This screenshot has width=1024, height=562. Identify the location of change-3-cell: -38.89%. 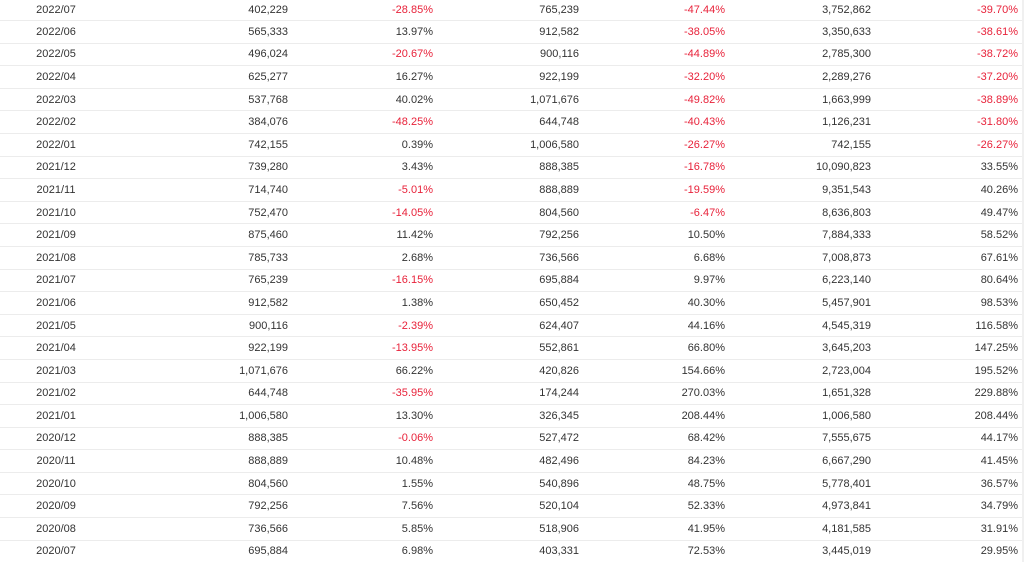
(997, 99).